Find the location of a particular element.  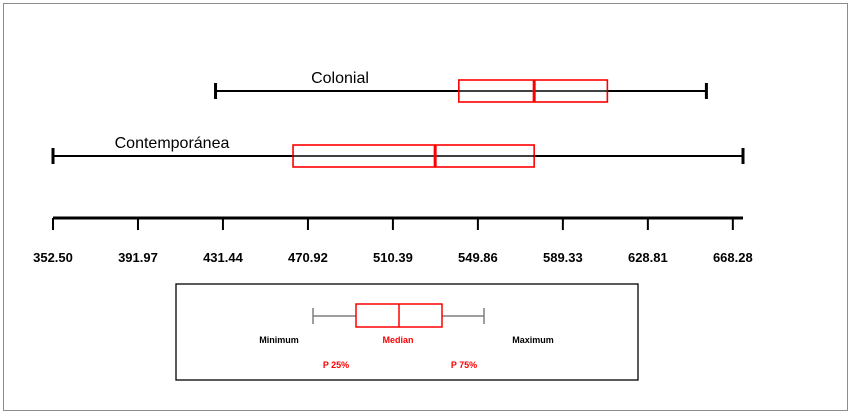

legend-p25-label: P 25% is located at coordinates (336, 365).